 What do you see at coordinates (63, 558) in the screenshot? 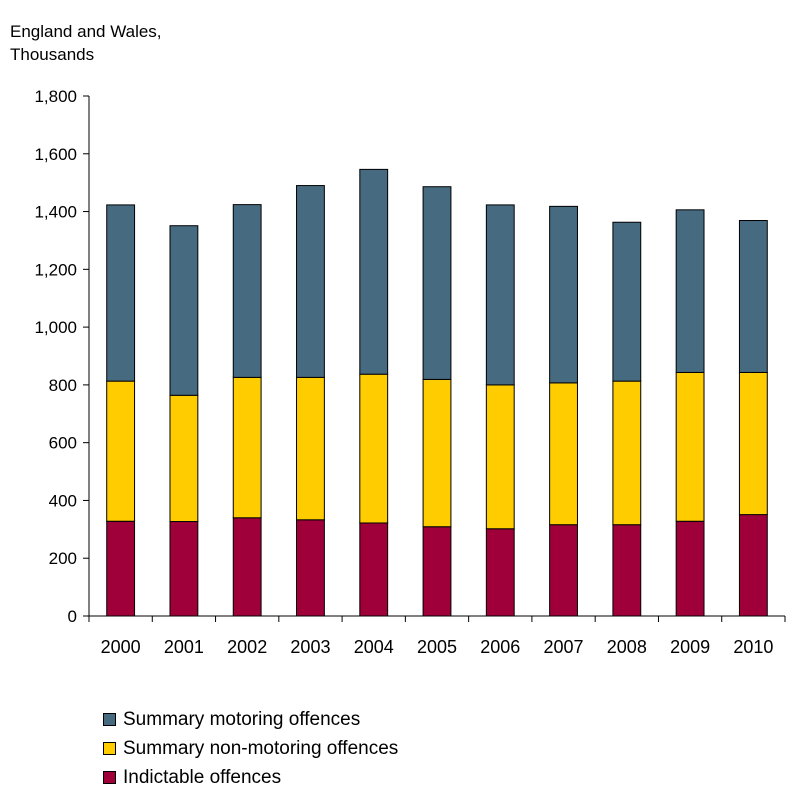
I see `y-tick-label-200: 200` at bounding box center [63, 558].